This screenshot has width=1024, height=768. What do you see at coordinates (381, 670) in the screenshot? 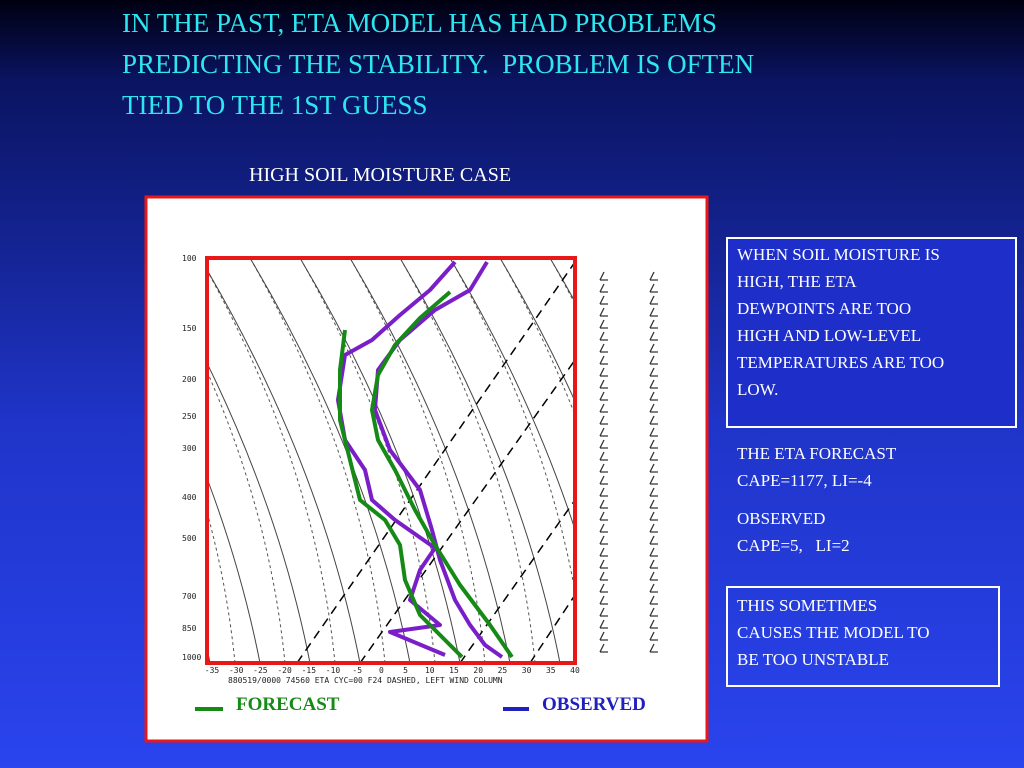
I see `temperature-label: 0` at bounding box center [381, 670].